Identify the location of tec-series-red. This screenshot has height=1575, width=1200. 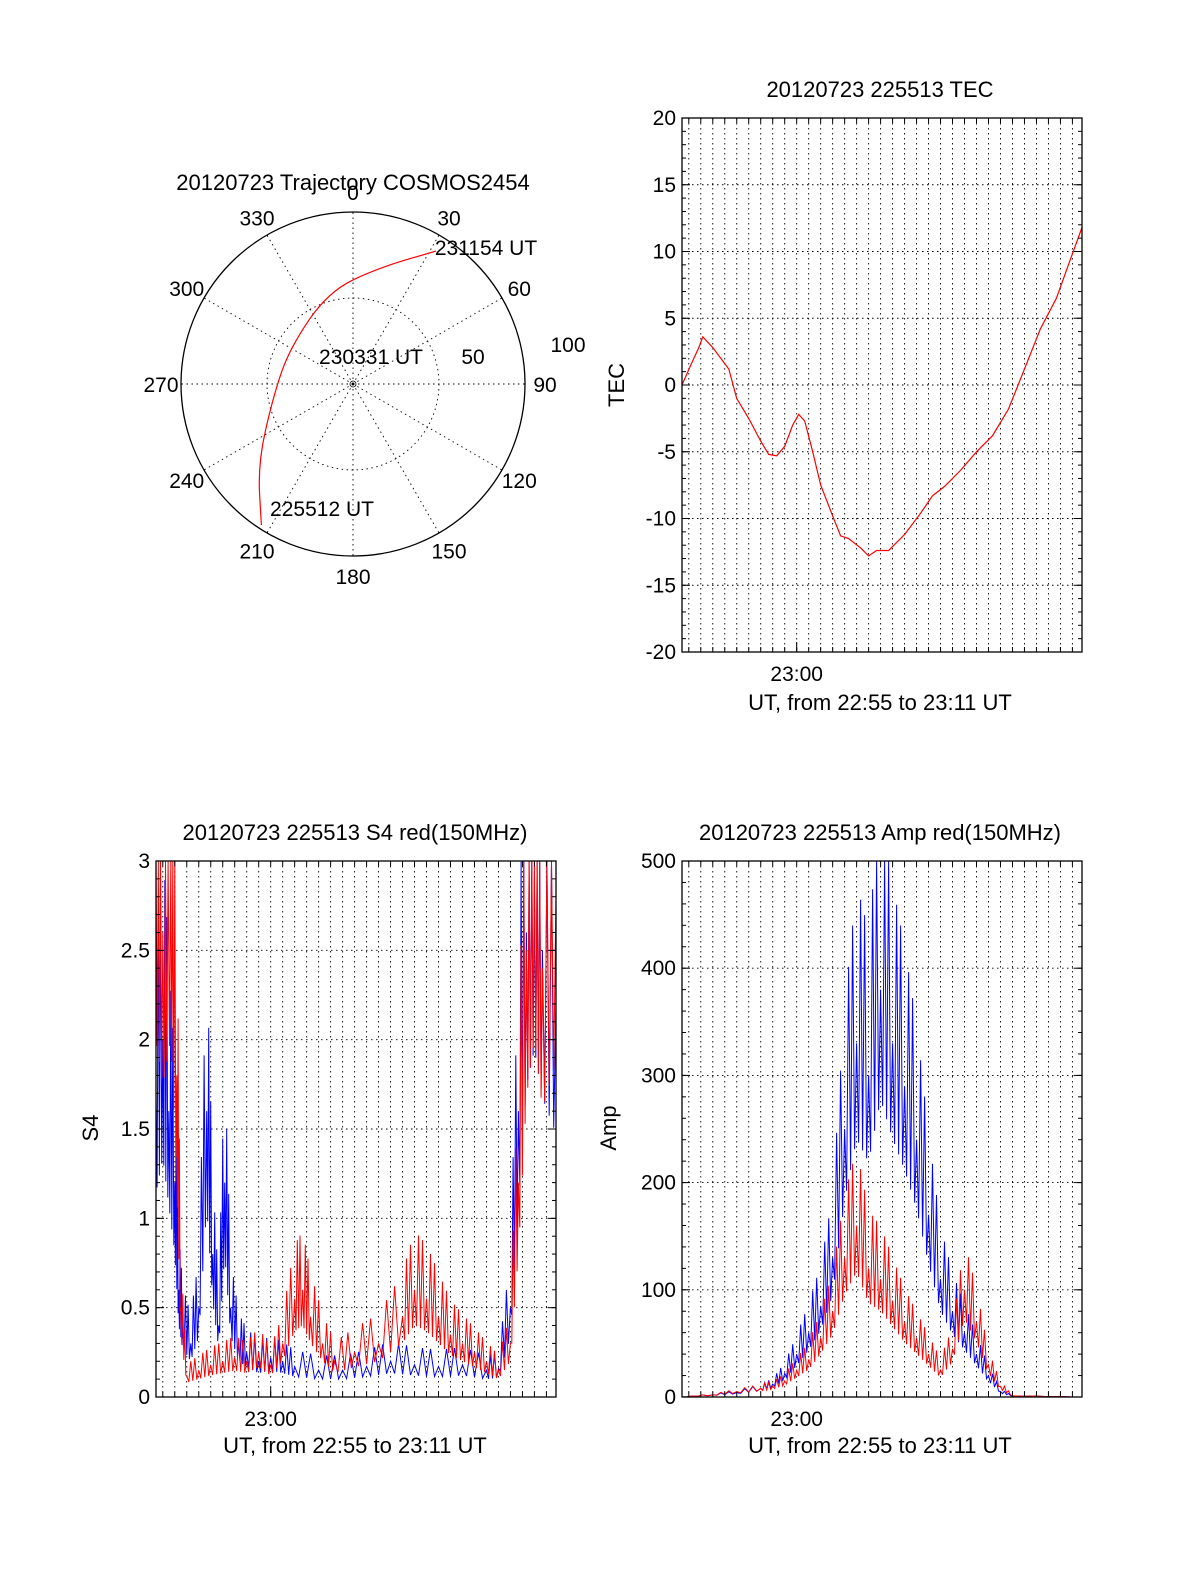
(882, 392).